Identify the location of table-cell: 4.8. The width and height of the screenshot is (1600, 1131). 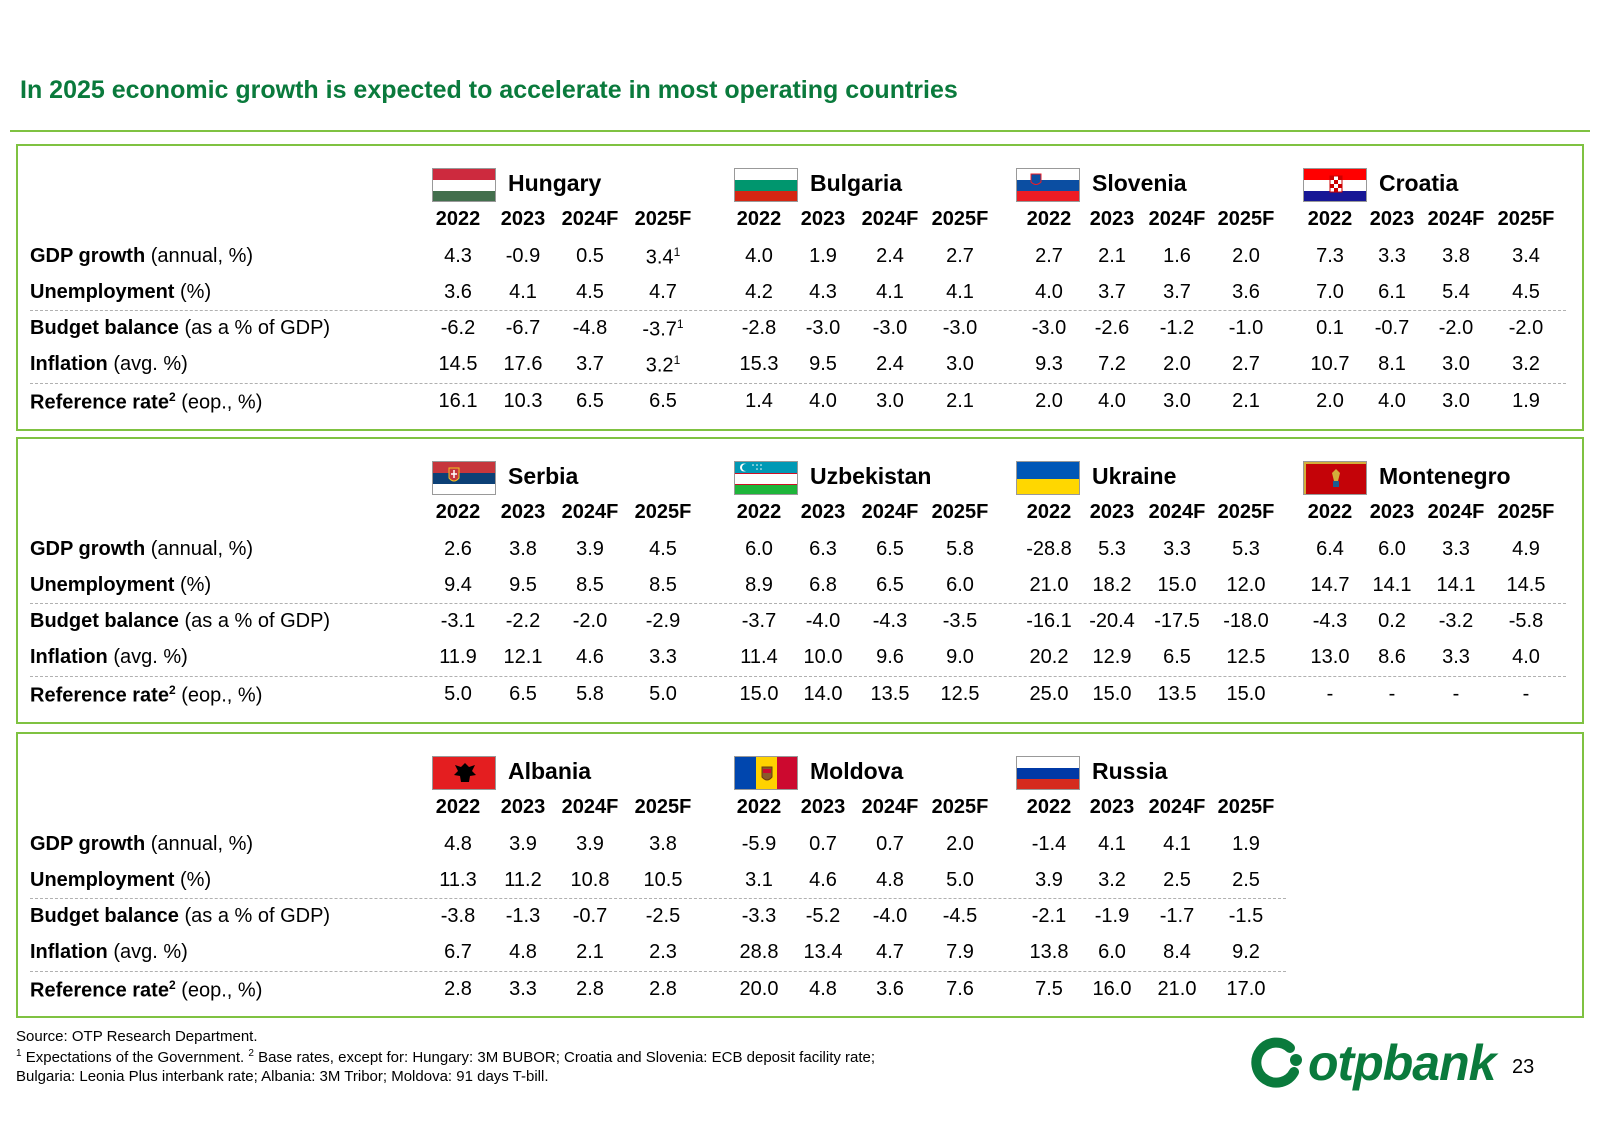
(523, 952).